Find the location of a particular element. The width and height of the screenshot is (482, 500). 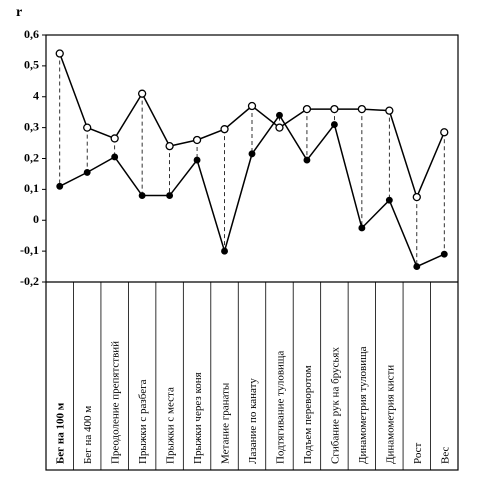

x-tick-label: Прыжки с места is located at coordinates (171, 425).